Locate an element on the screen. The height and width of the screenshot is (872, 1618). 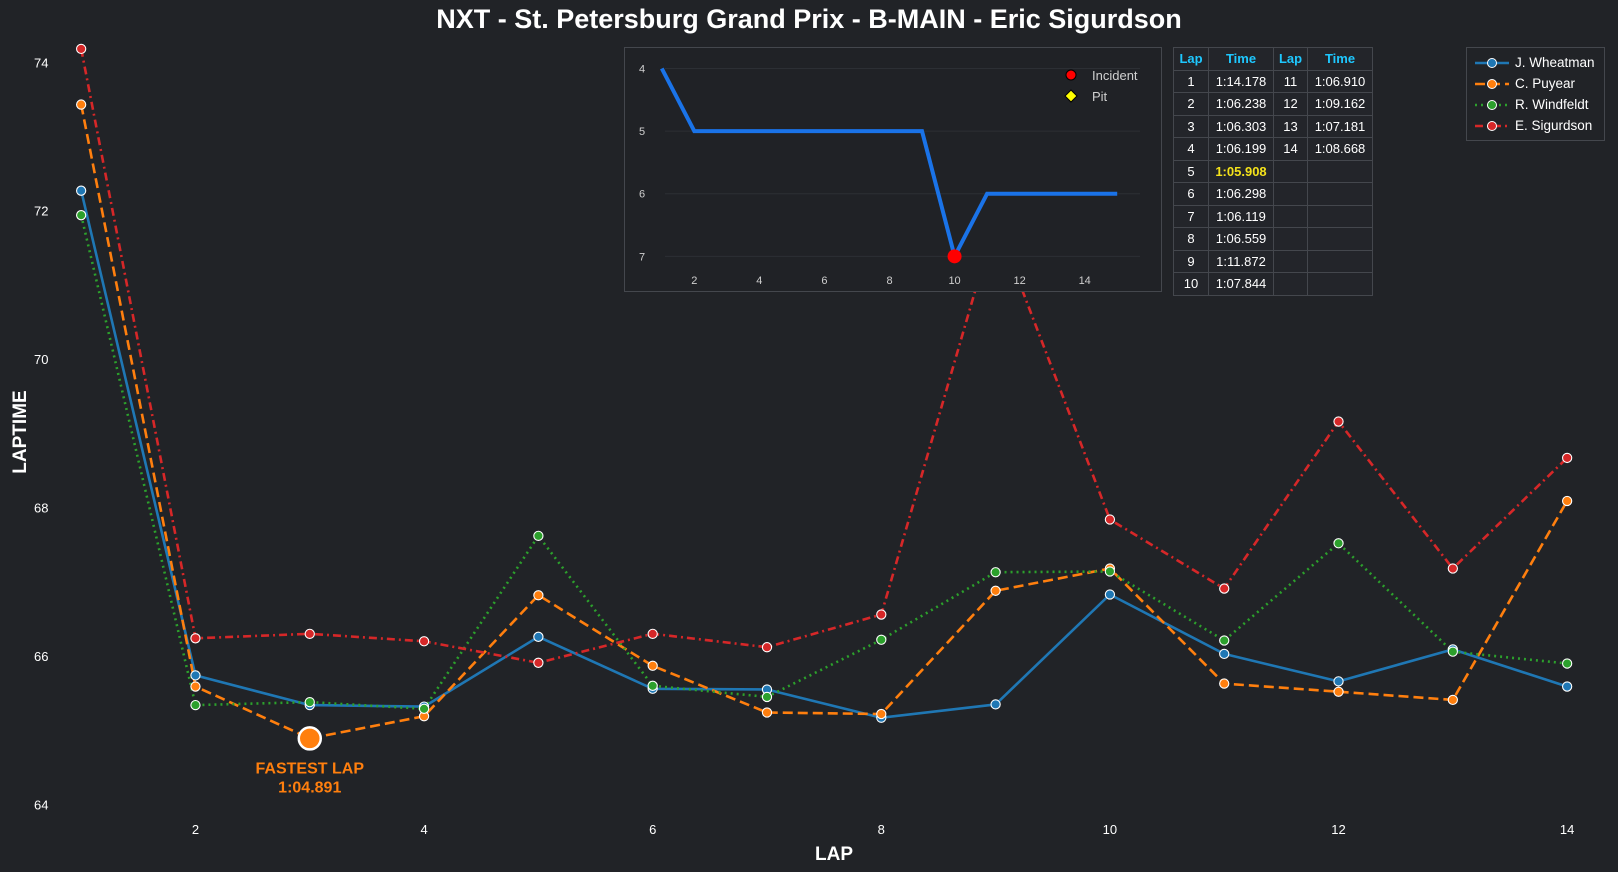
inset-x-tick-label: 4 is located at coordinates (759, 281).